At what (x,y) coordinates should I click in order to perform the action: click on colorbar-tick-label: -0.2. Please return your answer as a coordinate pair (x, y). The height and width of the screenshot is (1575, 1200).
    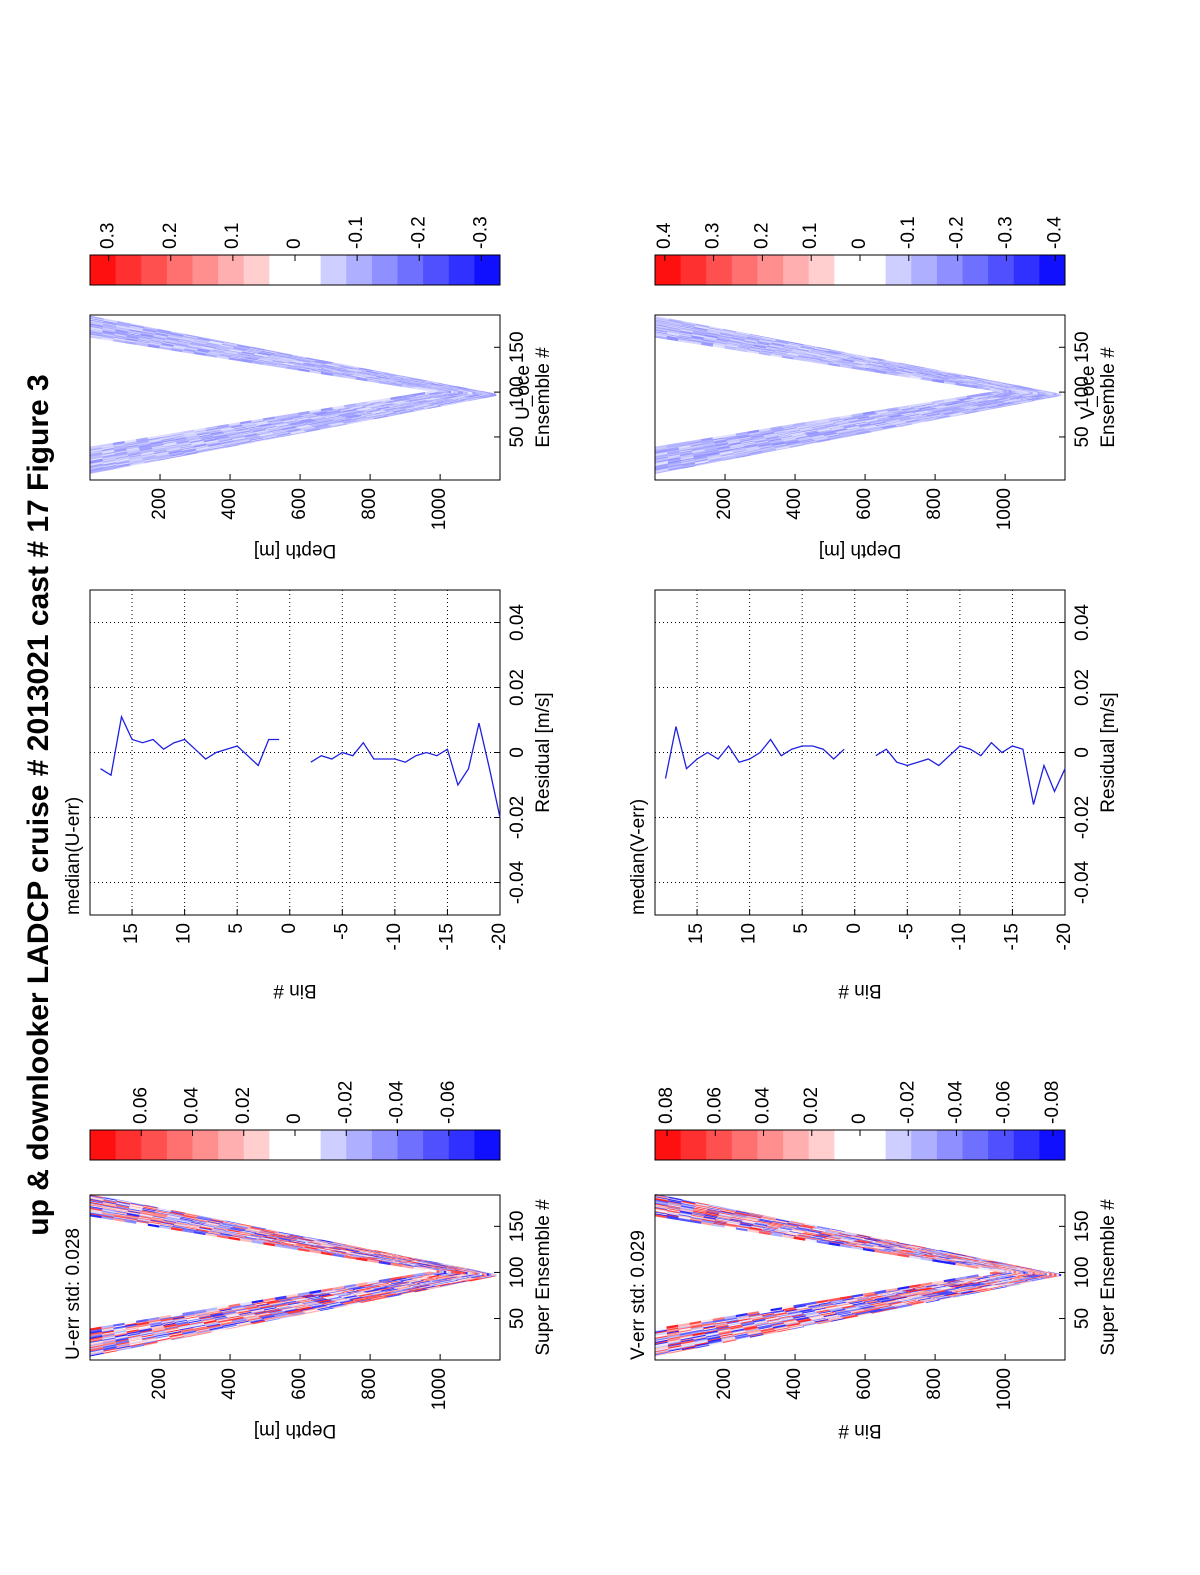
    Looking at the image, I should click on (418, 232).